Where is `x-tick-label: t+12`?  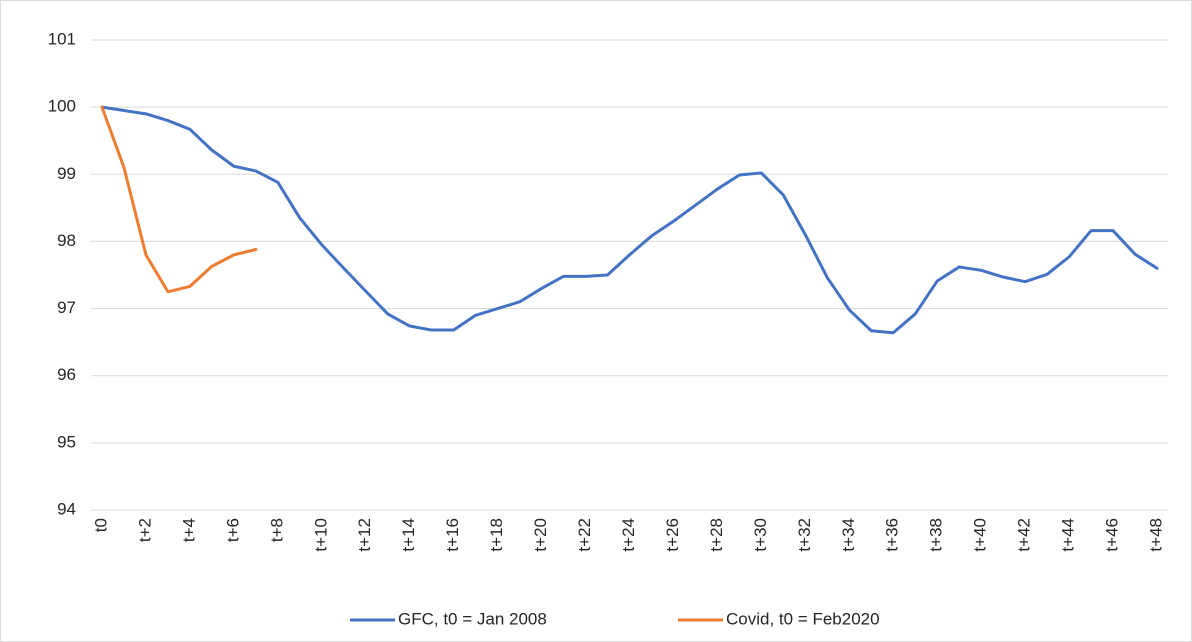
x-tick-label: t+12 is located at coordinates (364, 535).